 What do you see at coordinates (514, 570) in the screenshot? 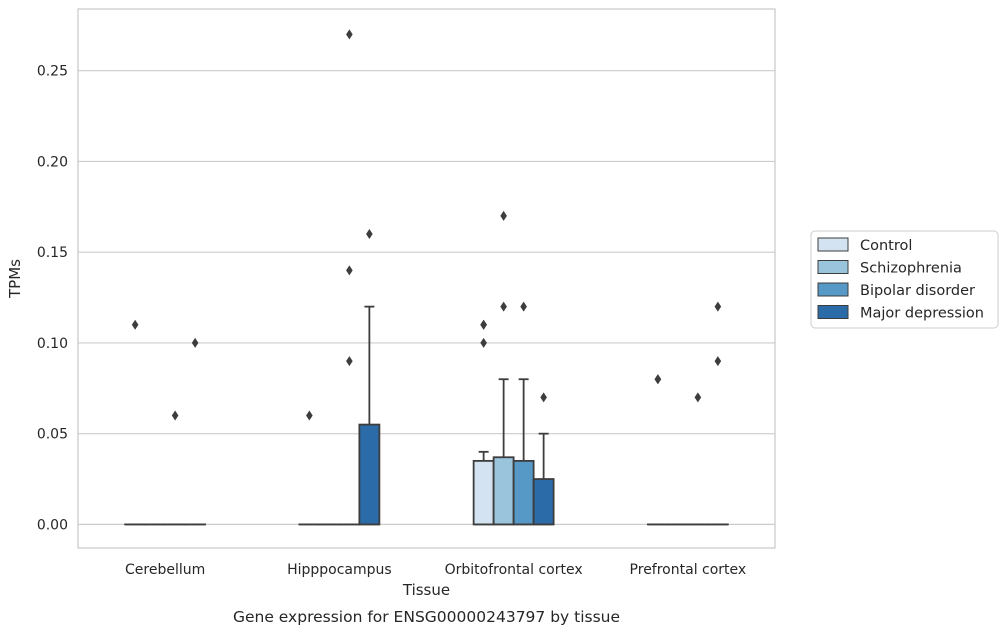
I see `x-tick-label: Orbitofrontal cortex` at bounding box center [514, 570].